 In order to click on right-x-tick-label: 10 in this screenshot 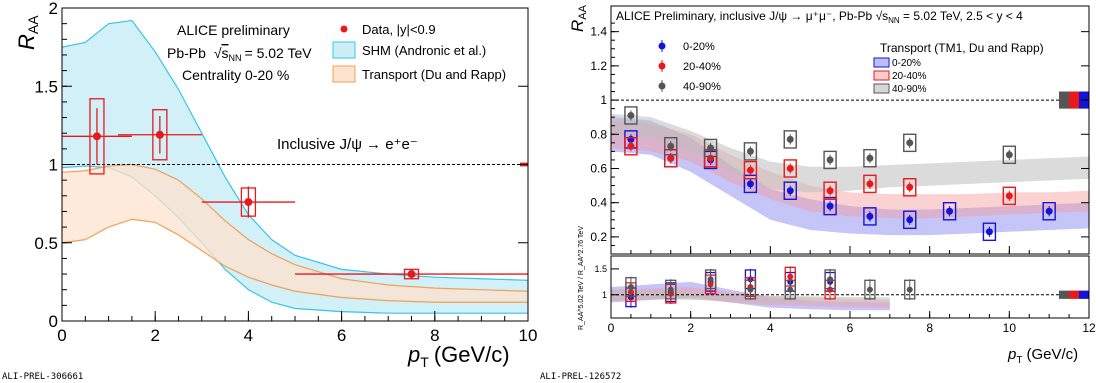, I will do `click(1010, 328)`.